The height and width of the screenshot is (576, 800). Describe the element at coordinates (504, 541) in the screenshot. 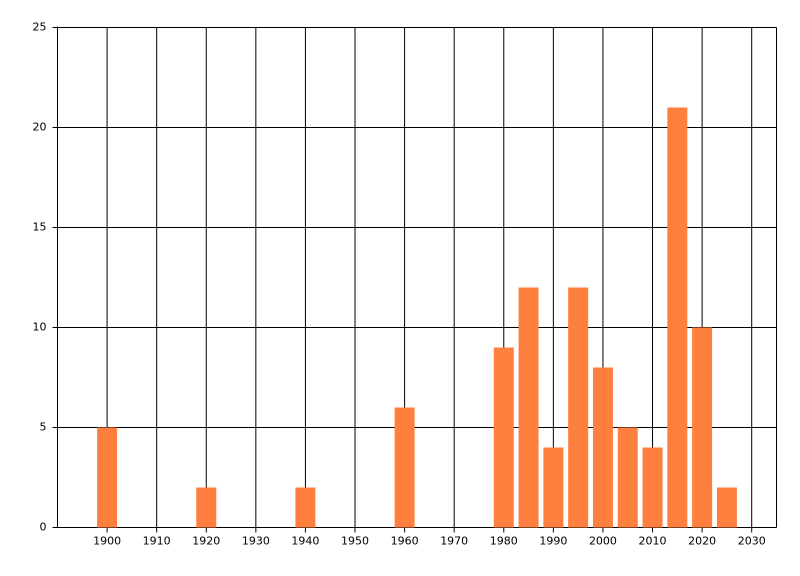

I see `x-tick-label: 1980` at that location.